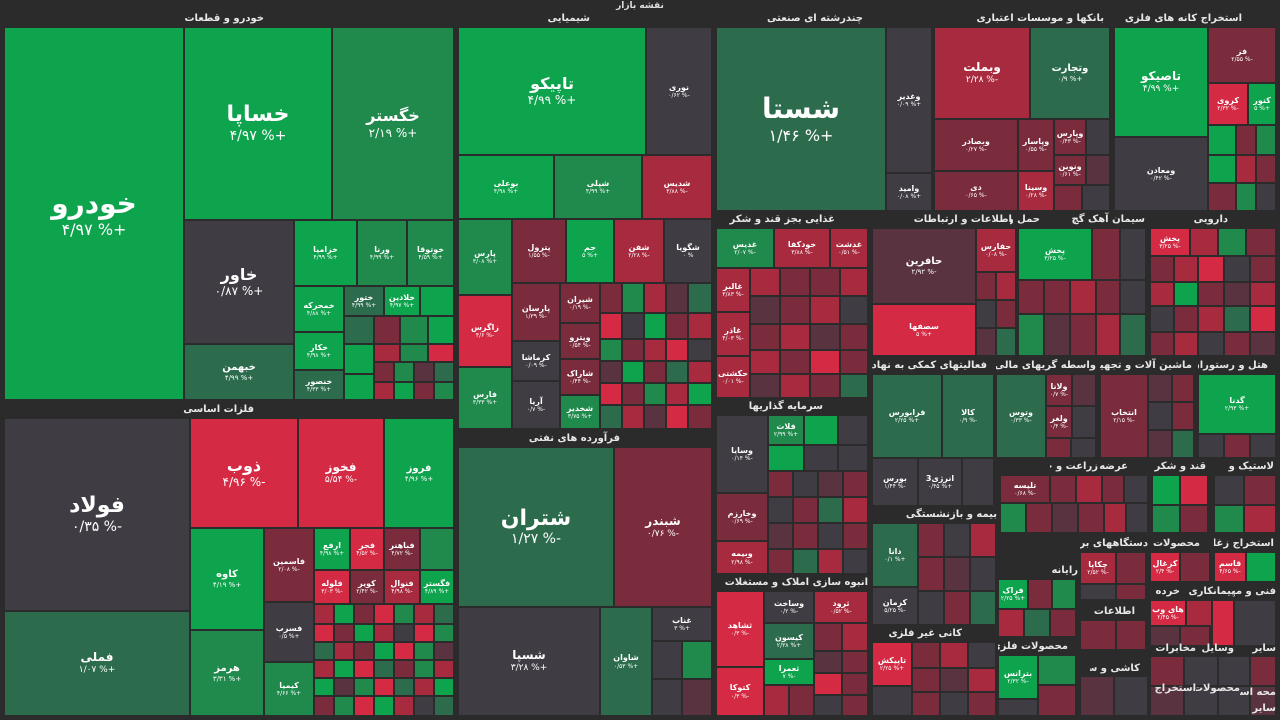 The height and width of the screenshot is (720, 1280). Describe the element at coordinates (733, 290) in the screenshot. I see `tile-ghdasht: غالبر ۳/۸۳ %-` at that location.